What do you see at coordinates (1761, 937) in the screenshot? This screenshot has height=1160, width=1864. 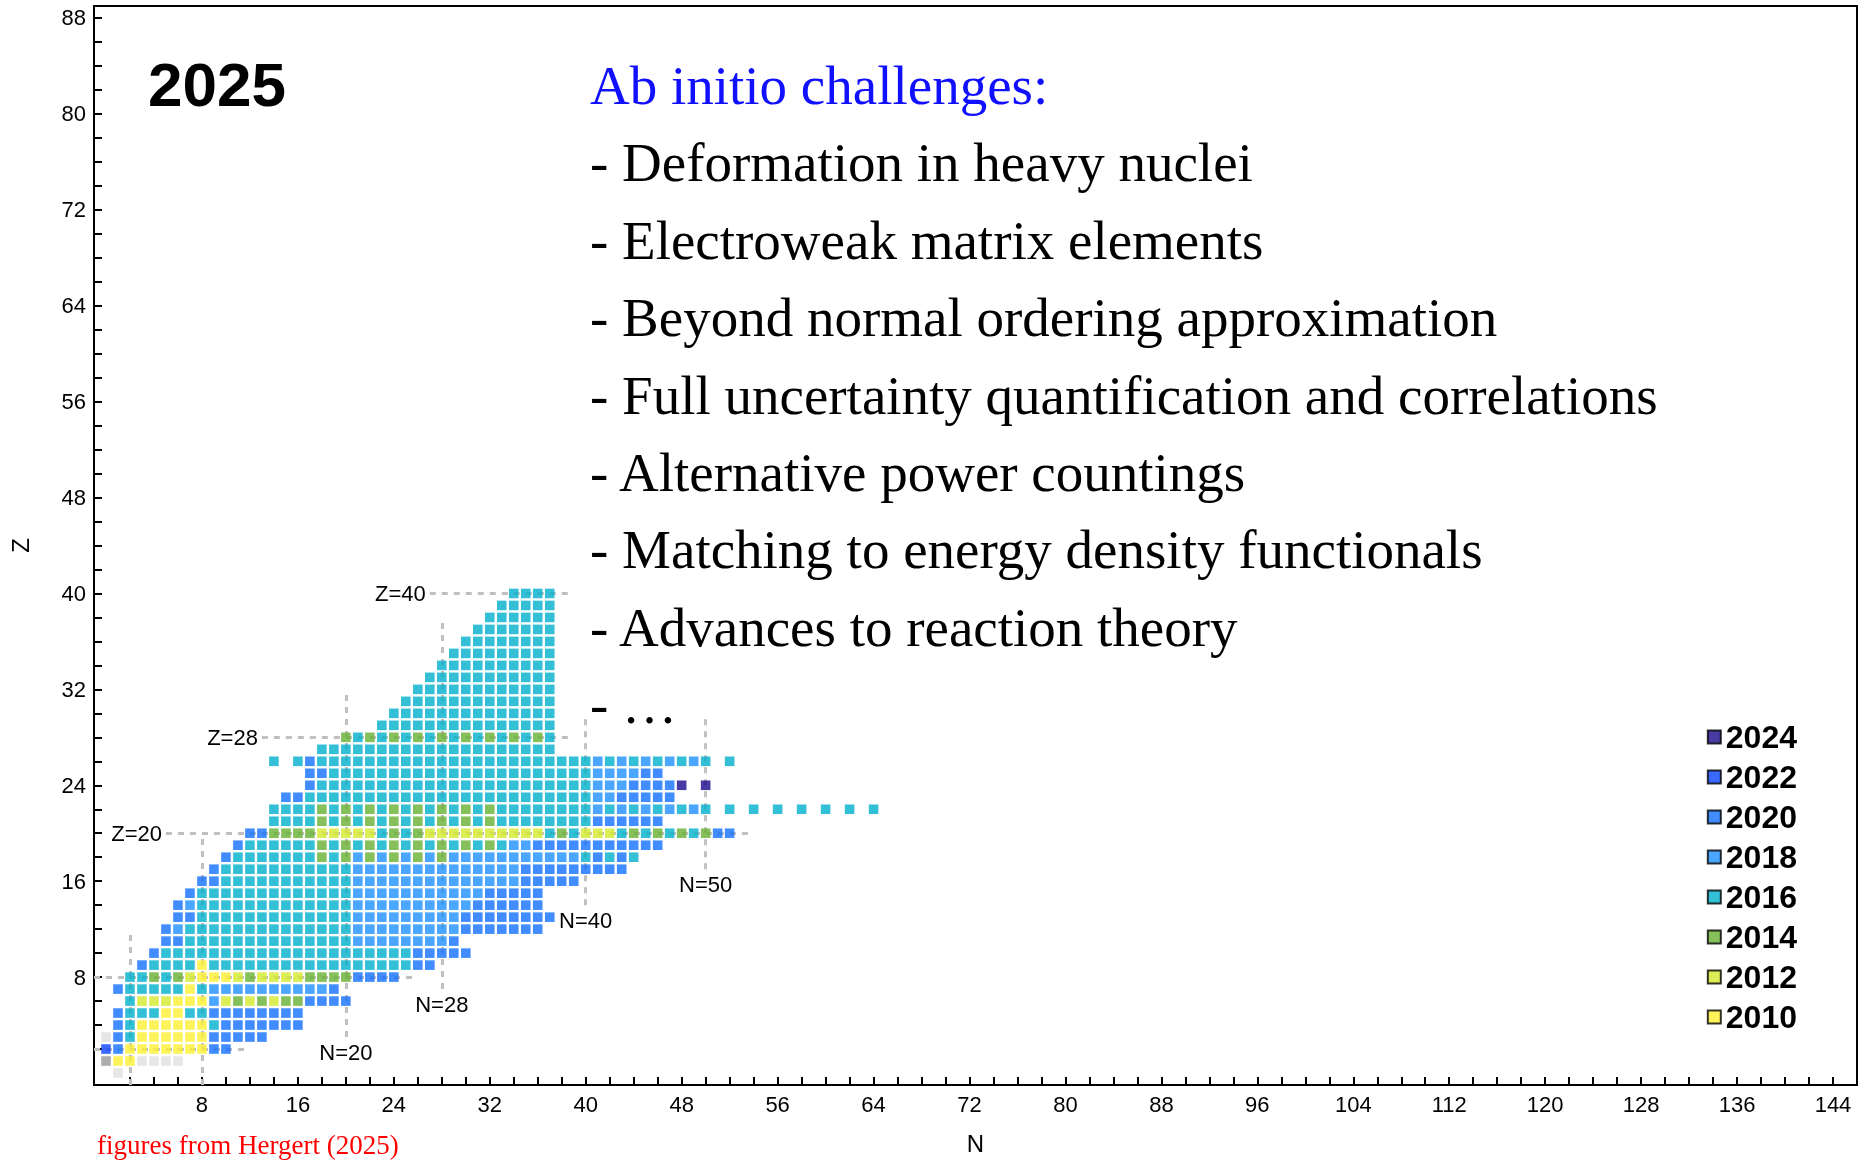 I see `legend-label: 2014` at bounding box center [1761, 937].